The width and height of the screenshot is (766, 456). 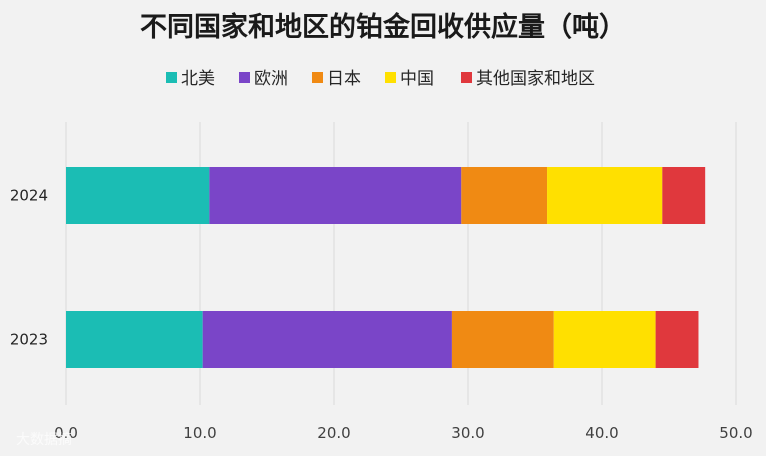 What do you see at coordinates (383, 27) in the screenshot?
I see `chart-title: 不同国家和地区的铂金回收供应量（吨）` at bounding box center [383, 27].